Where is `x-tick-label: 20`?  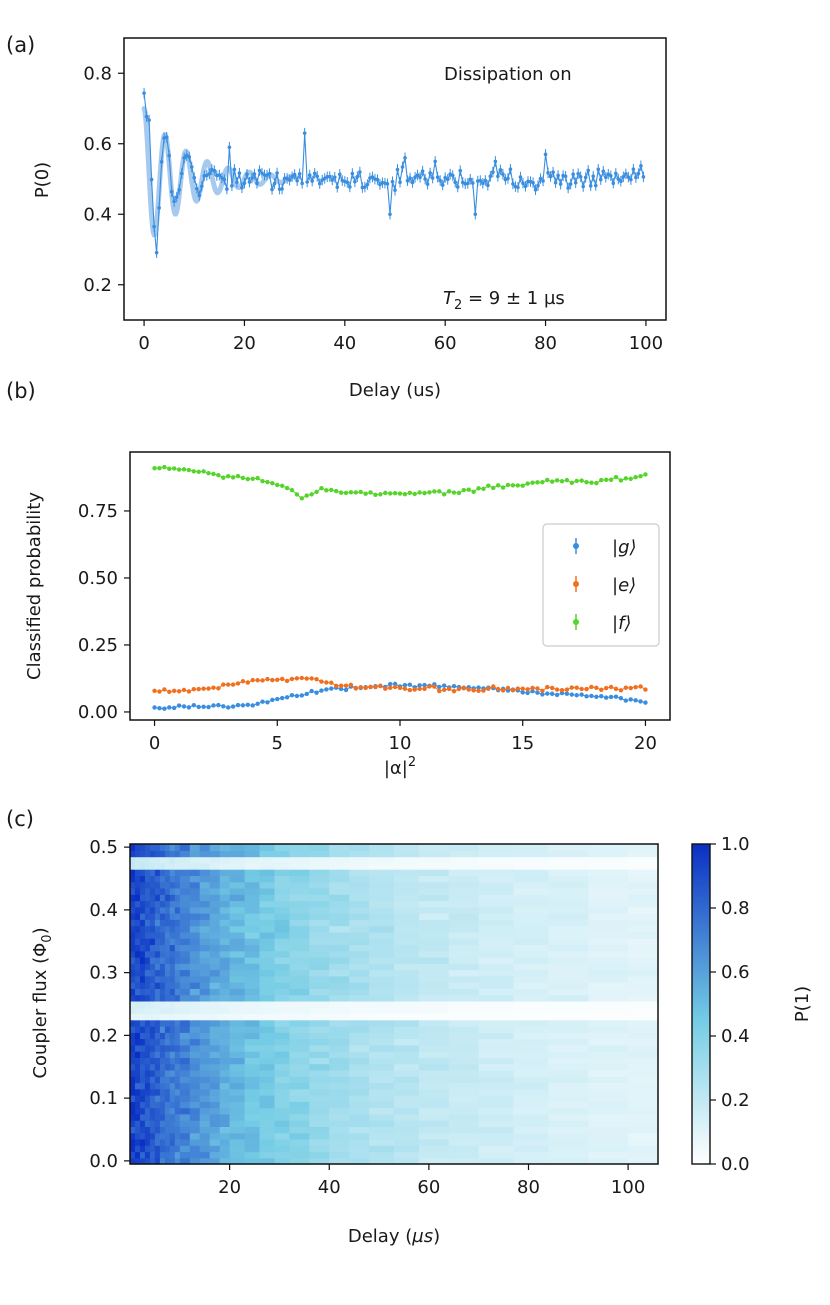 x-tick-label: 20 is located at coordinates (244, 343).